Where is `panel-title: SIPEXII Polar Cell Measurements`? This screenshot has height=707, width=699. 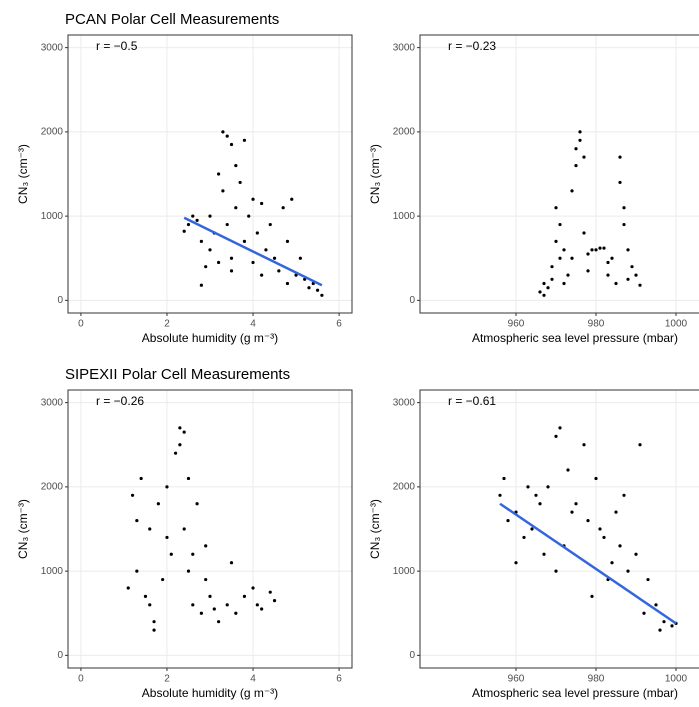 panel-title: SIPEXII Polar Cell Measurements is located at coordinates (177, 374).